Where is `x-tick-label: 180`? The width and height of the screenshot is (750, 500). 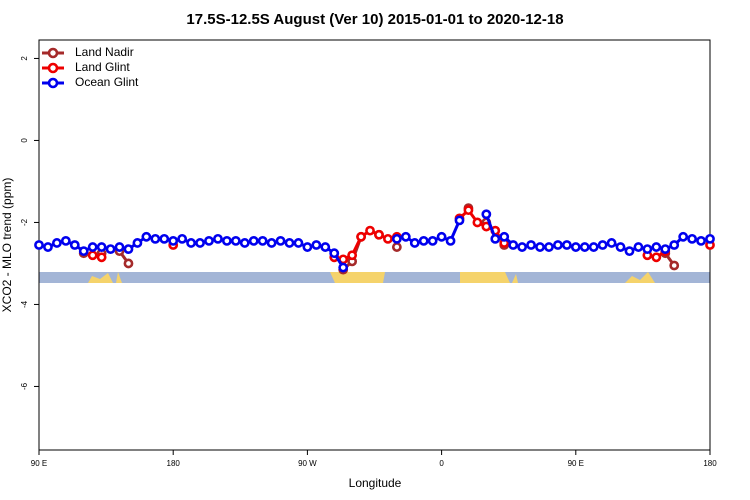 x-tick-label: 180 is located at coordinates (174, 463).